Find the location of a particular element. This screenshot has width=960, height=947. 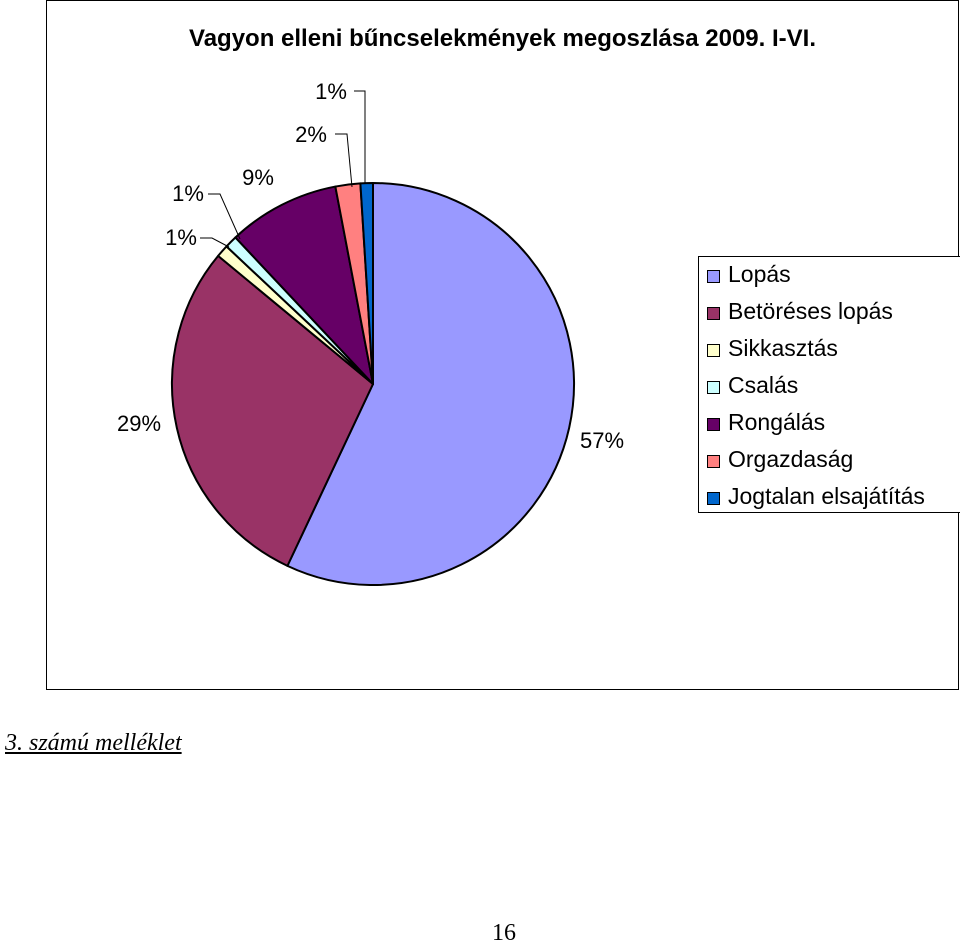

legend-item: Jogtalan elsajátítás is located at coordinates (829, 501).